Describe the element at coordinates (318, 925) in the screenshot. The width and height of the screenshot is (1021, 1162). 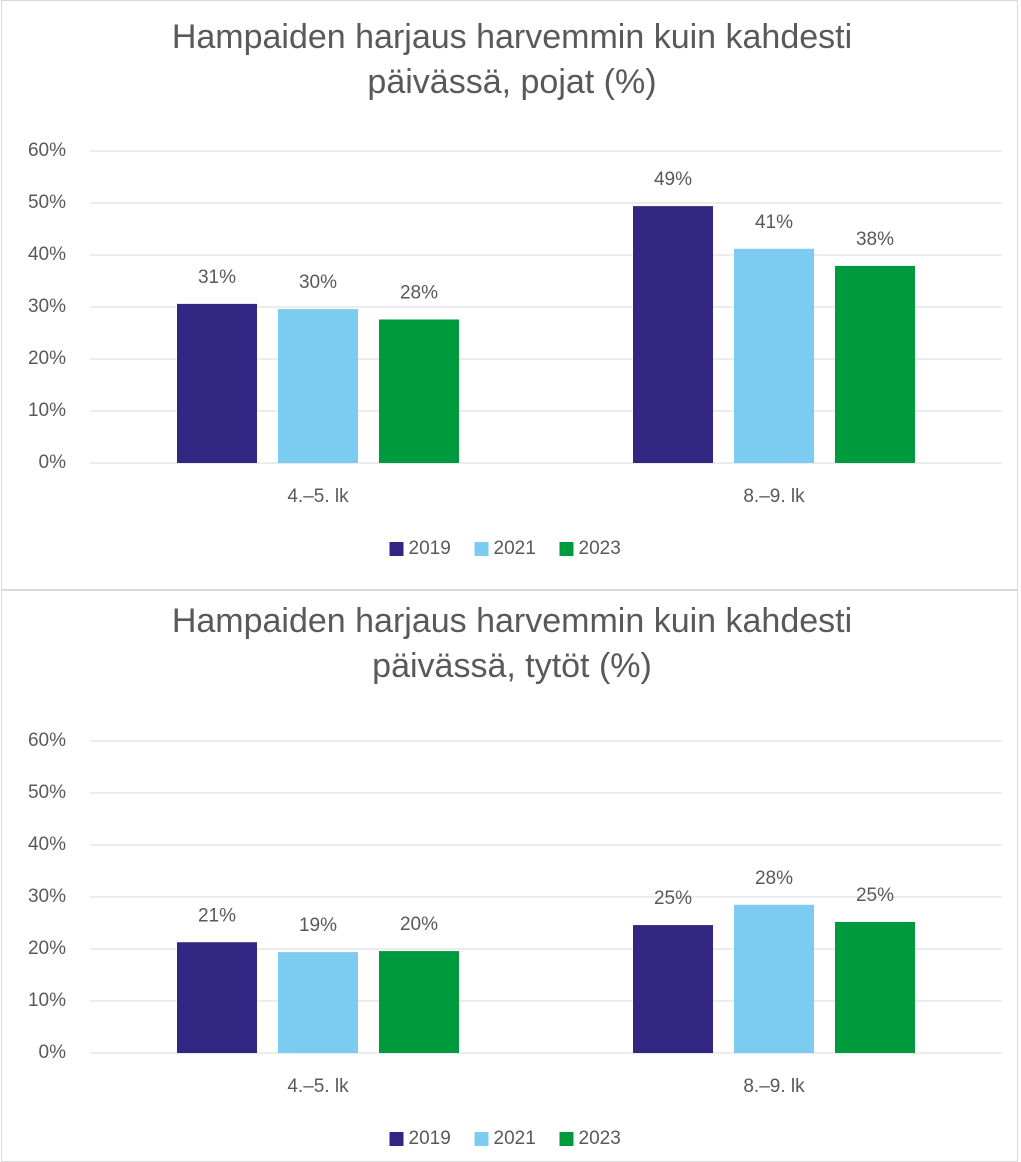
I see `data-label: 19%` at that location.